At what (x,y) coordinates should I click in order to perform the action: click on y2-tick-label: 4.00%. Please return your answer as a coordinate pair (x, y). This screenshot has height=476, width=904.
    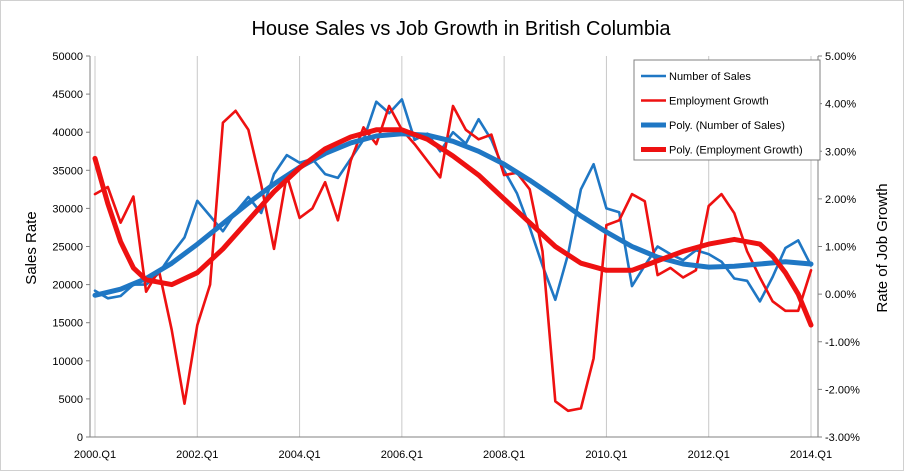
    Looking at the image, I should click on (840, 105).